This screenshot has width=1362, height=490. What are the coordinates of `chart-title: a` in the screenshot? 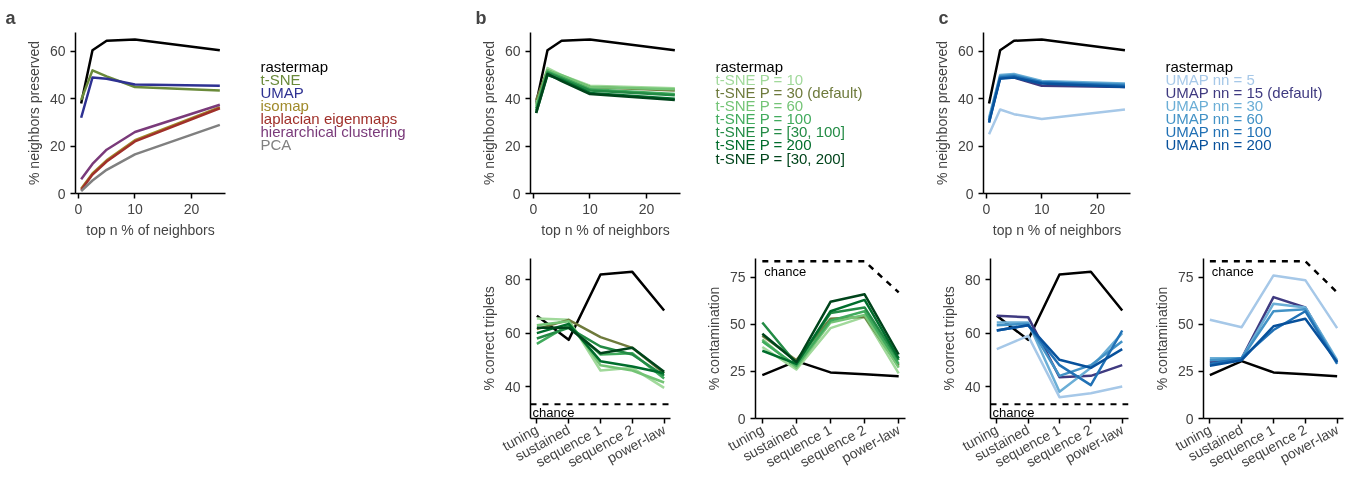 It's located at (11, 17).